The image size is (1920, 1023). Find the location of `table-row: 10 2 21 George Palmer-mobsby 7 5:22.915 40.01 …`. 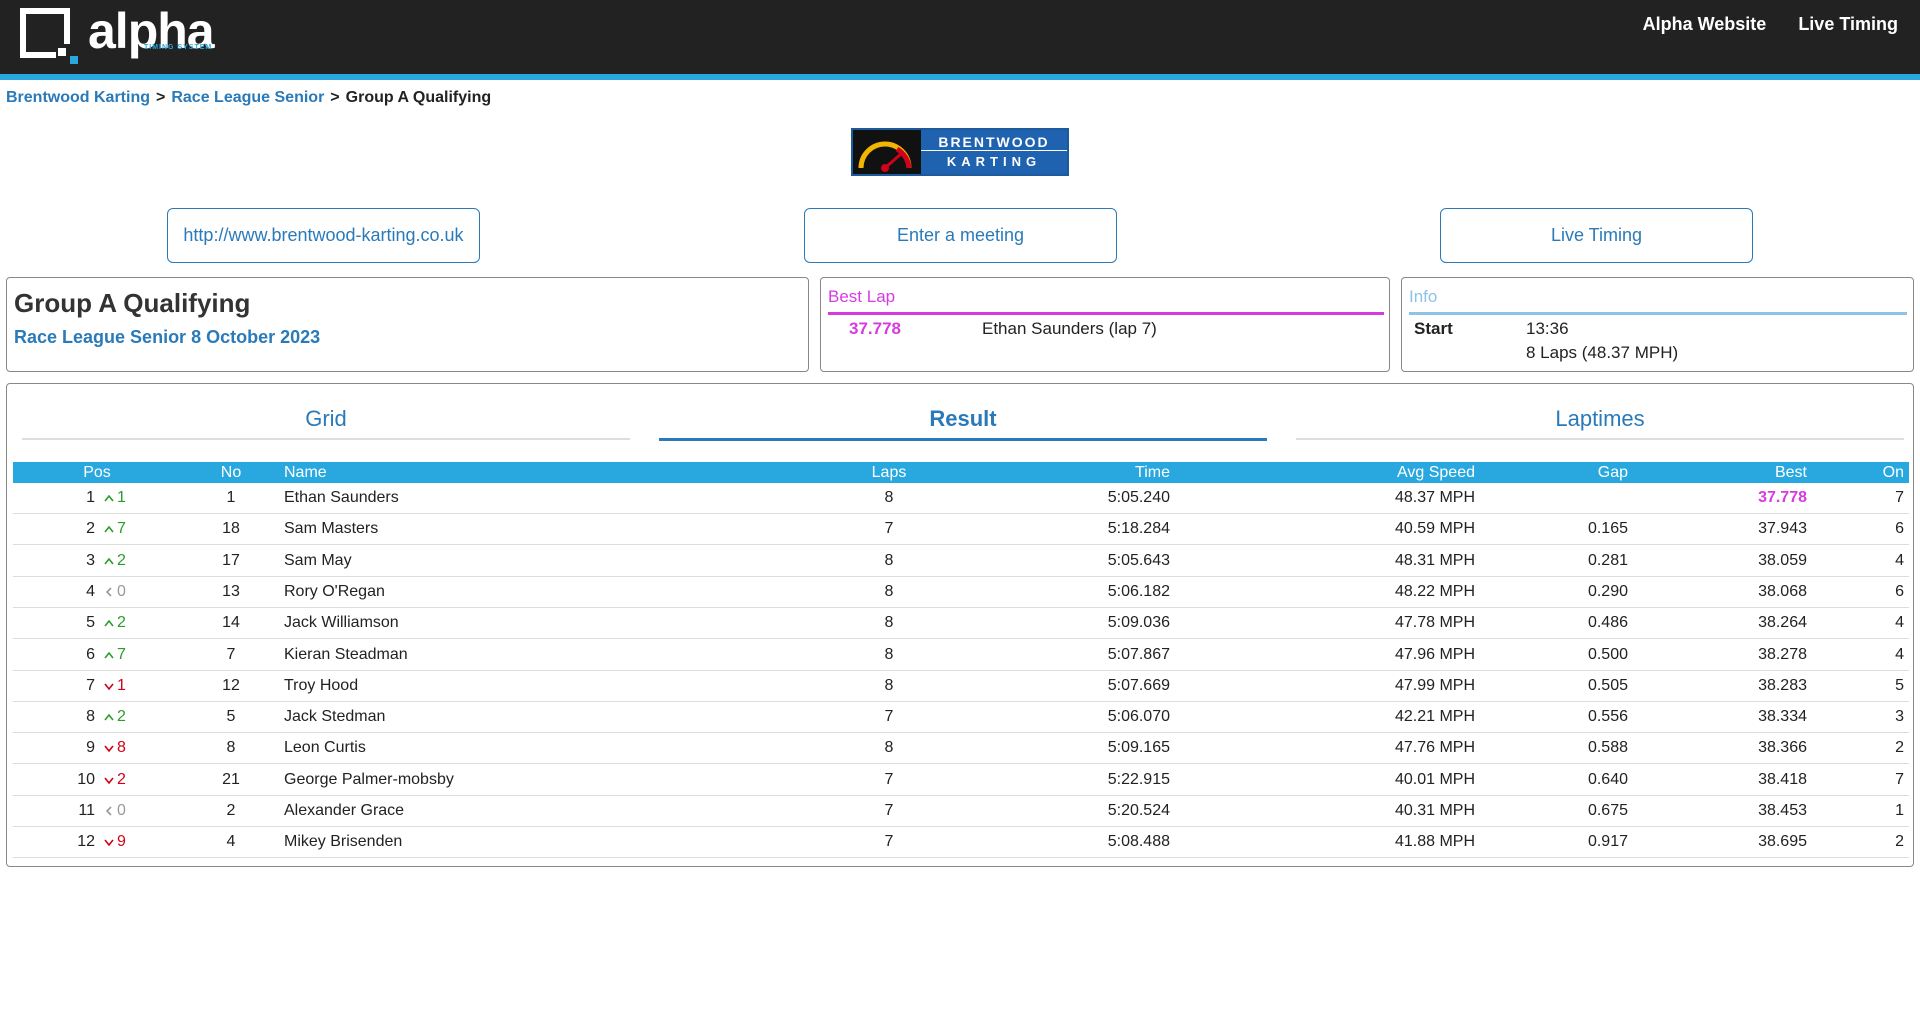

table-row: 10 2 21 George Palmer-mobsby 7 5:22.915 40.01 … is located at coordinates (961, 780).